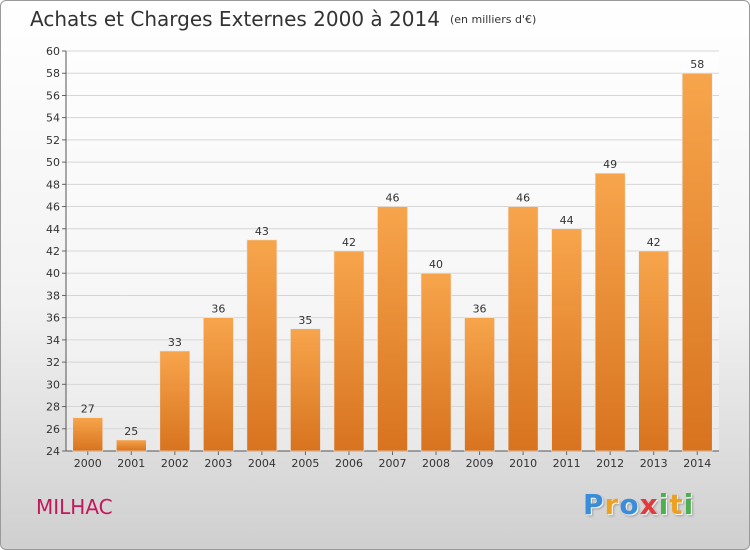 The image size is (750, 550). What do you see at coordinates (53, 295) in the screenshot?
I see `y-tick-label: 38` at bounding box center [53, 295].